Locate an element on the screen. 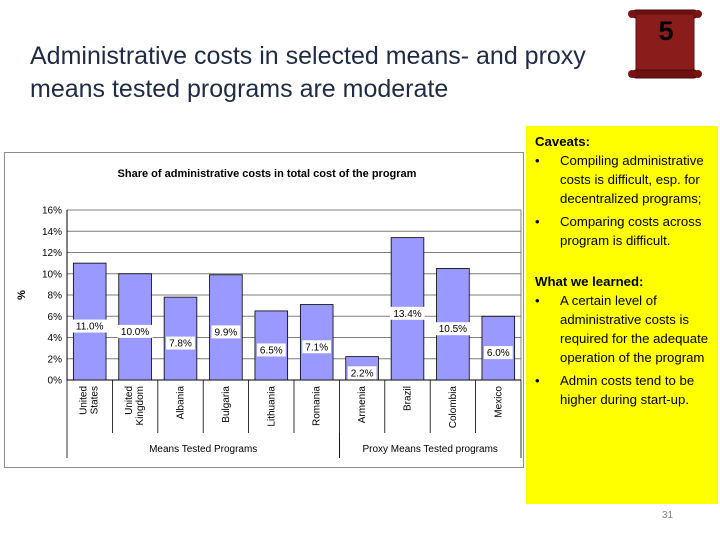 This screenshot has width=720, height=540. data-label: 13.4% is located at coordinates (407, 314).